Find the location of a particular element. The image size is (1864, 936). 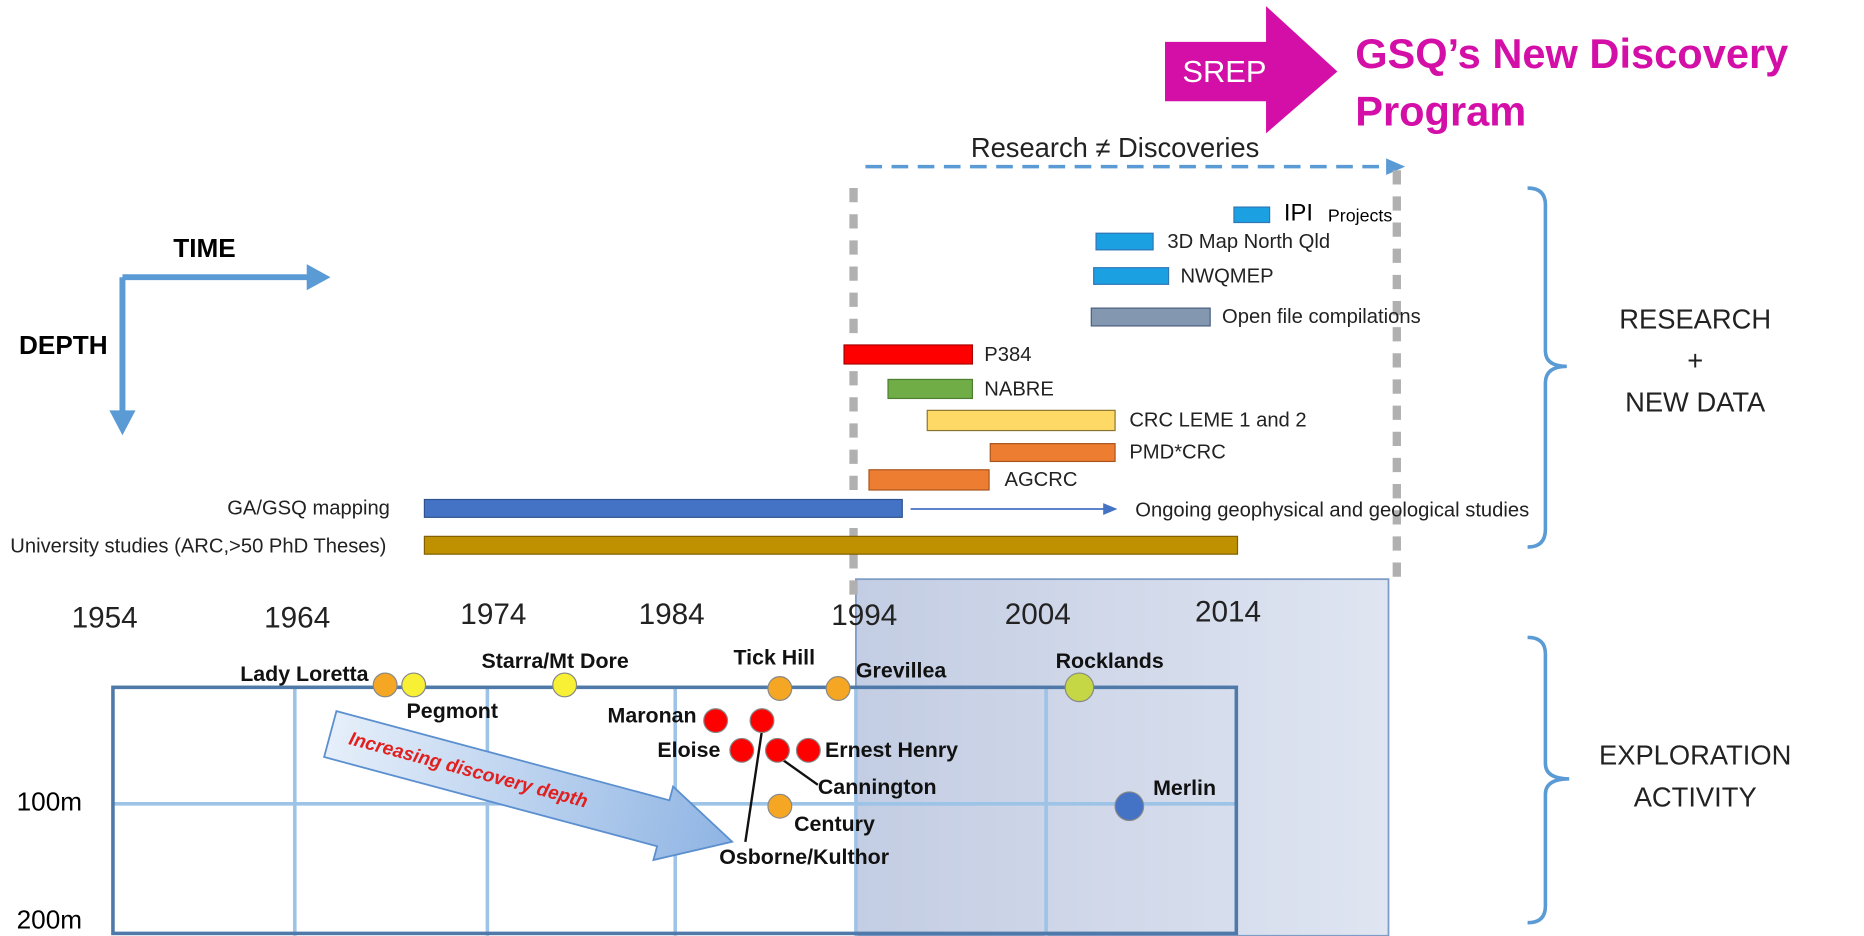

project-label: NWQMEP is located at coordinates (1226, 277).